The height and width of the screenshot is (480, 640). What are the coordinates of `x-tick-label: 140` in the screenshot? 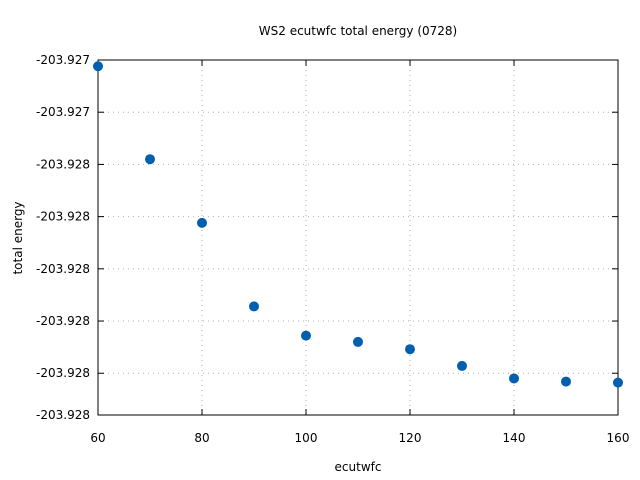 It's located at (514, 438).